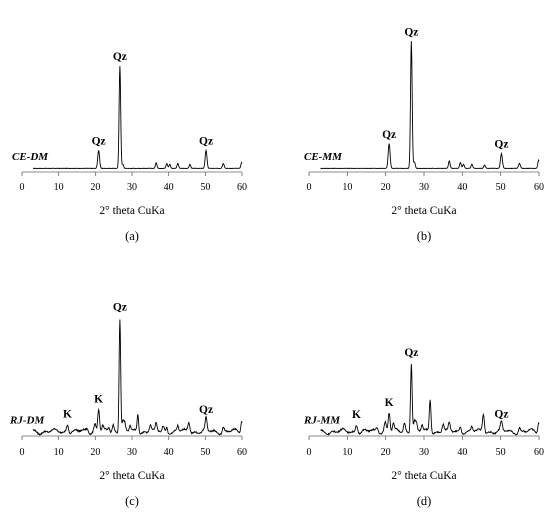  I want to click on sample-label: CE-DM, so click(30, 157).